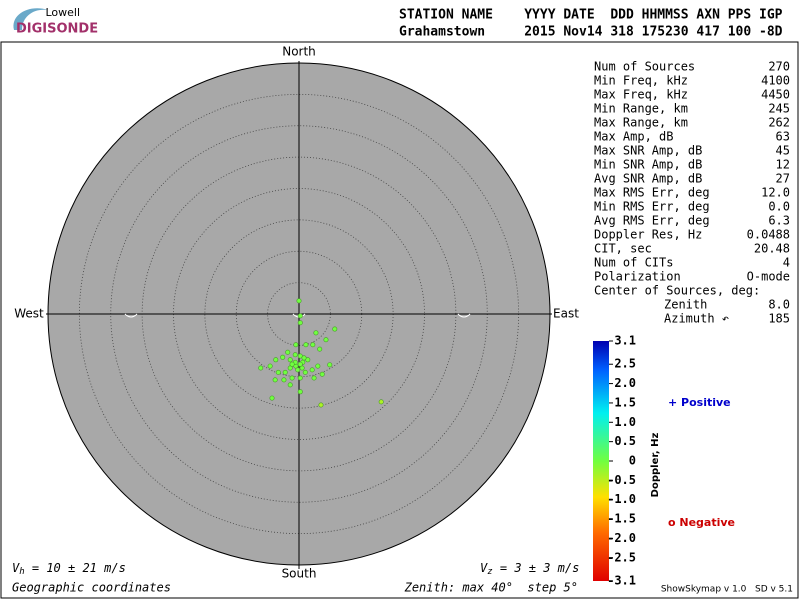 The height and width of the screenshot is (600, 800). What do you see at coordinates (641, 123) in the screenshot?
I see `stat-label: Max Range, km` at bounding box center [641, 123].